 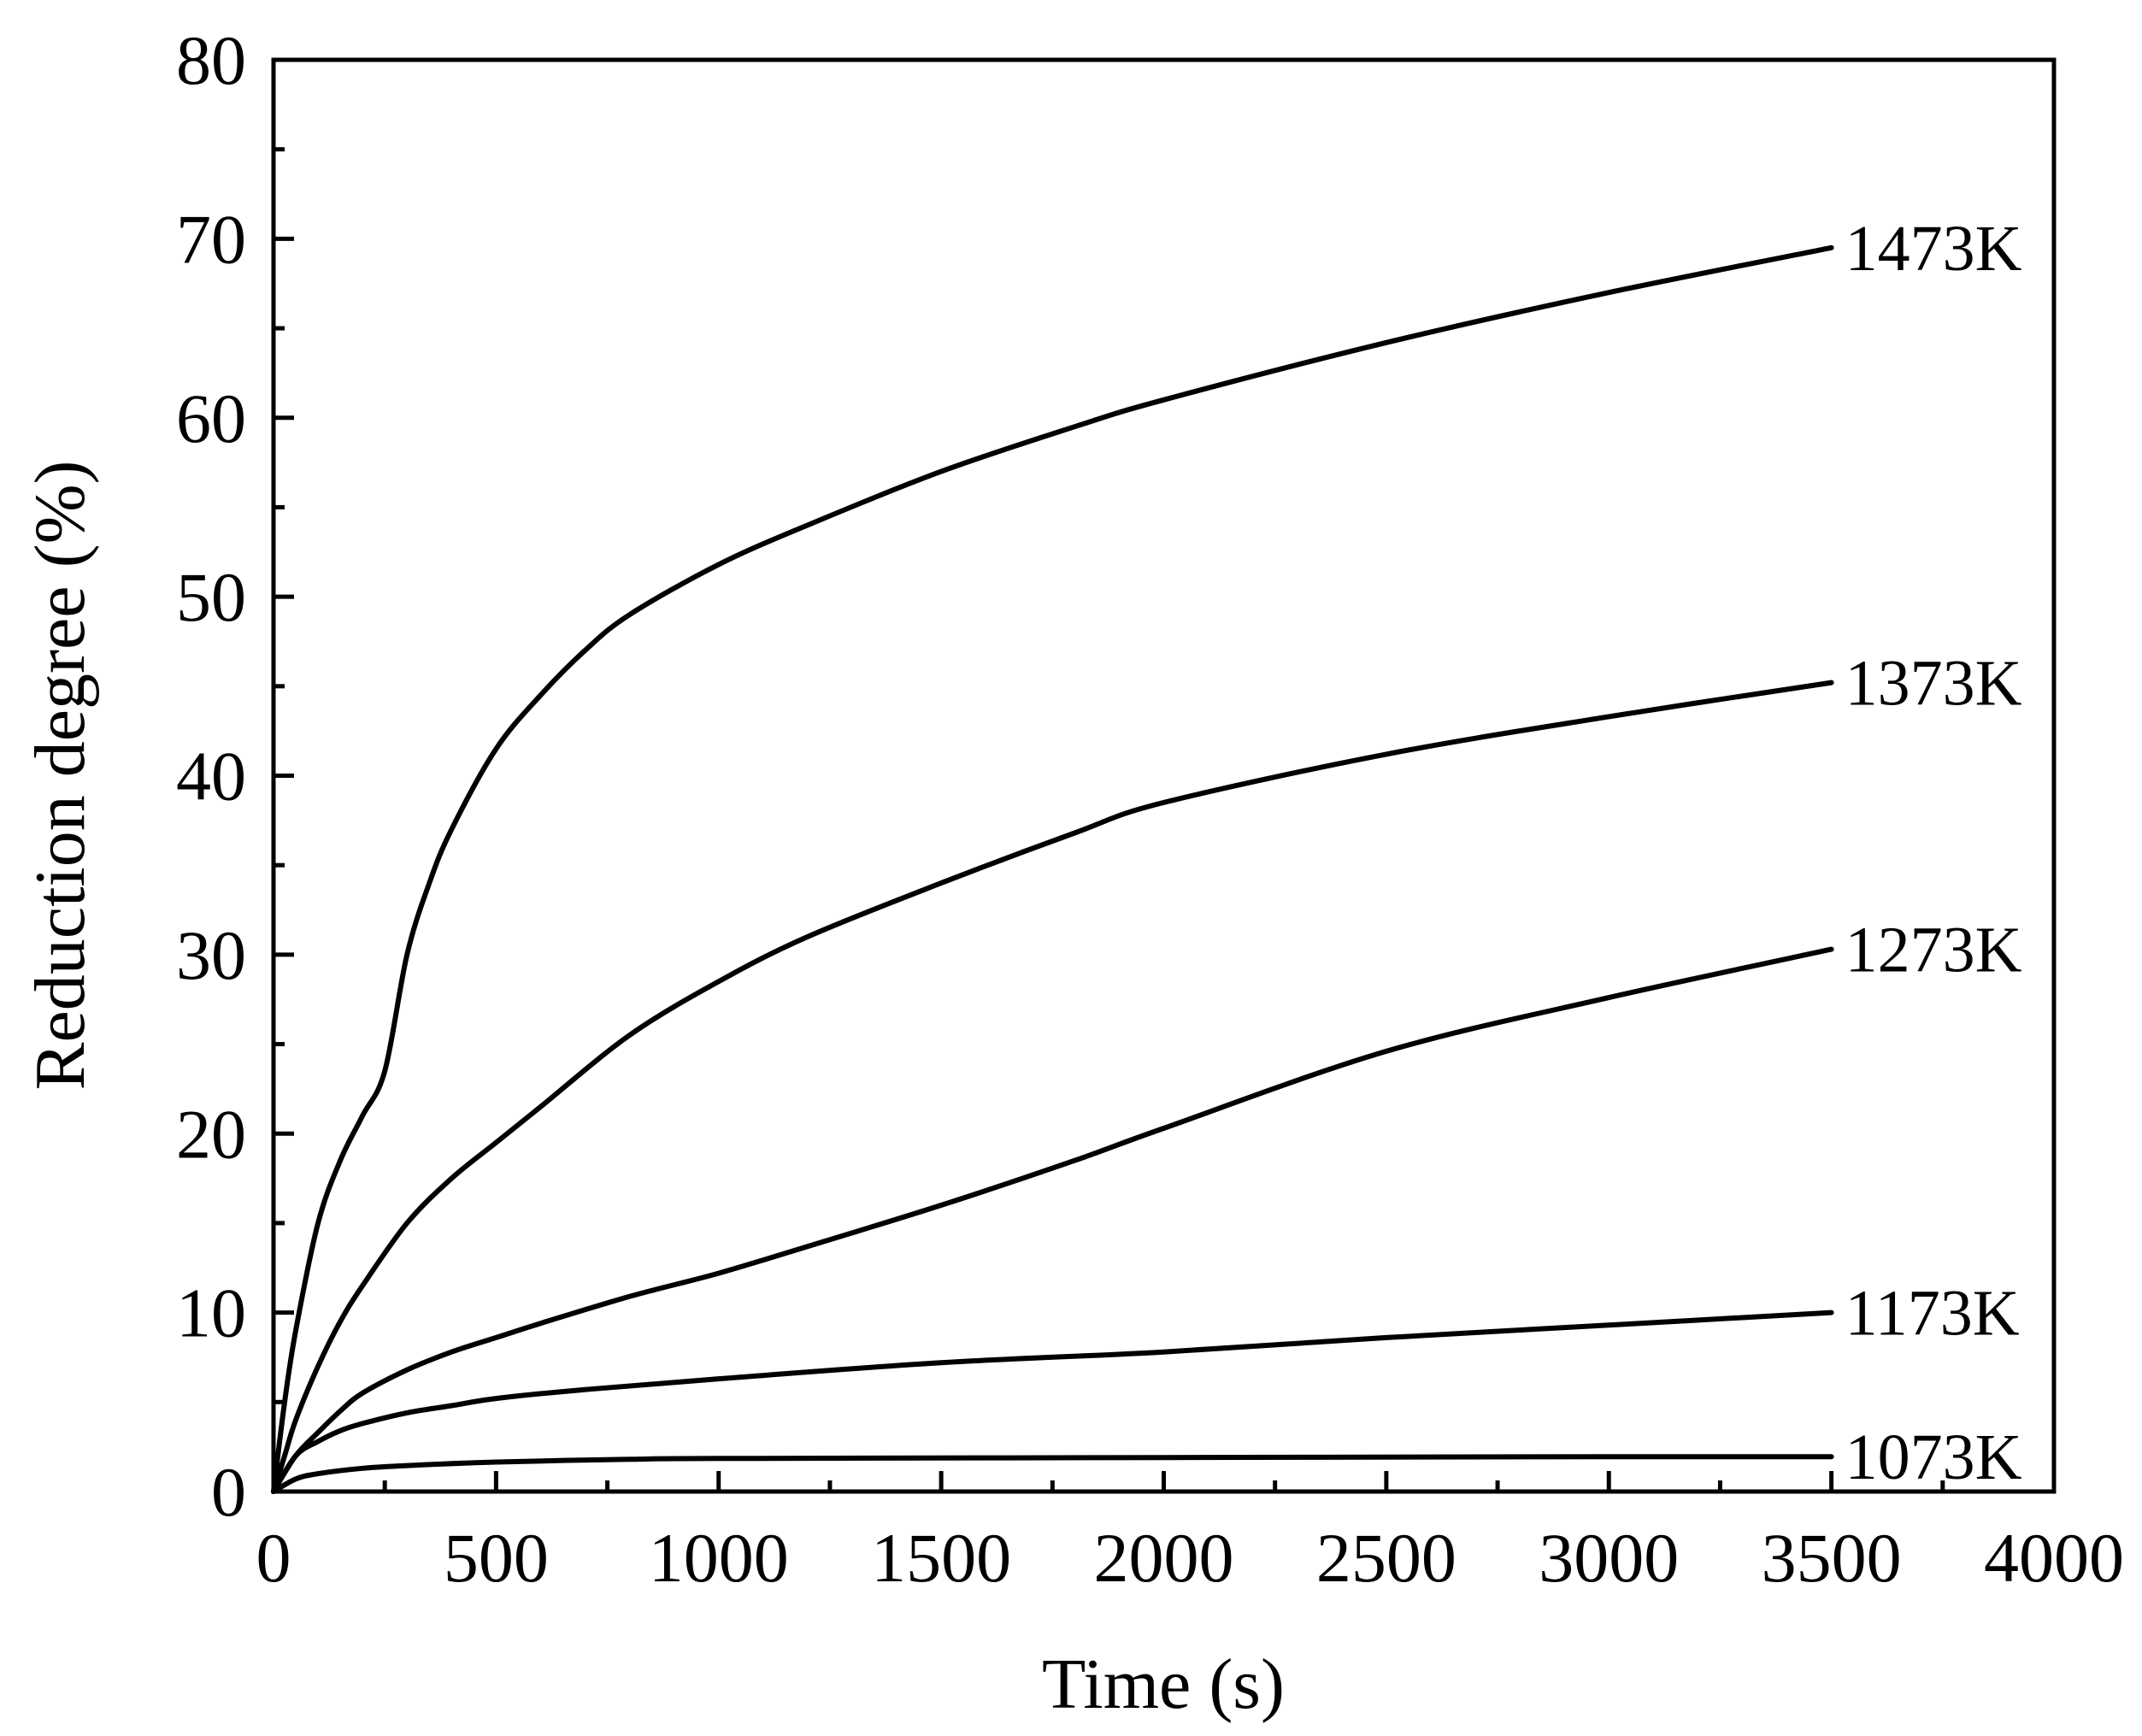 What do you see at coordinates (1052, 1401) in the screenshot?
I see `series-line-1173K` at bounding box center [1052, 1401].